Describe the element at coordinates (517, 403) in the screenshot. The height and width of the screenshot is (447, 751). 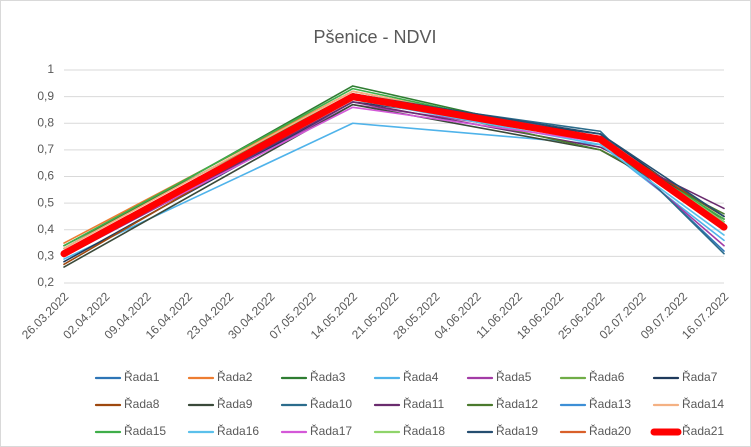
I see `legend-label: Řada12` at that location.